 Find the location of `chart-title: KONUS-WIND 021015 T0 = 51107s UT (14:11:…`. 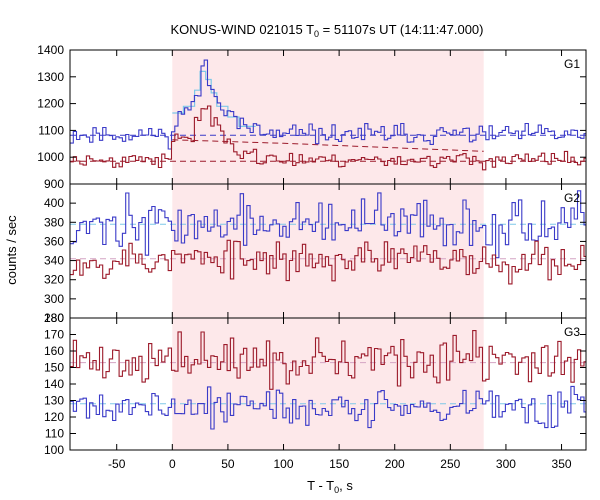

chart-title: KONUS-WIND 021015 T0 = 51107s UT (14:11:… is located at coordinates (327, 30).